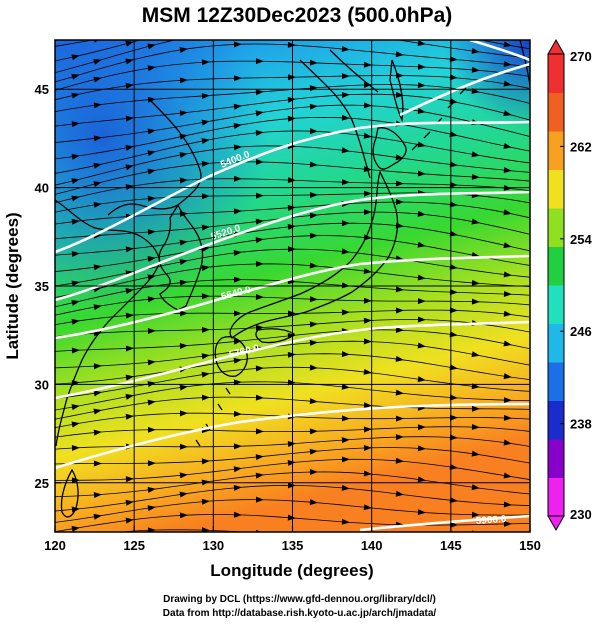 The image size is (599, 625). Describe the element at coordinates (556, 523) in the screenshot. I see `colorbar-min-triangle` at that location.